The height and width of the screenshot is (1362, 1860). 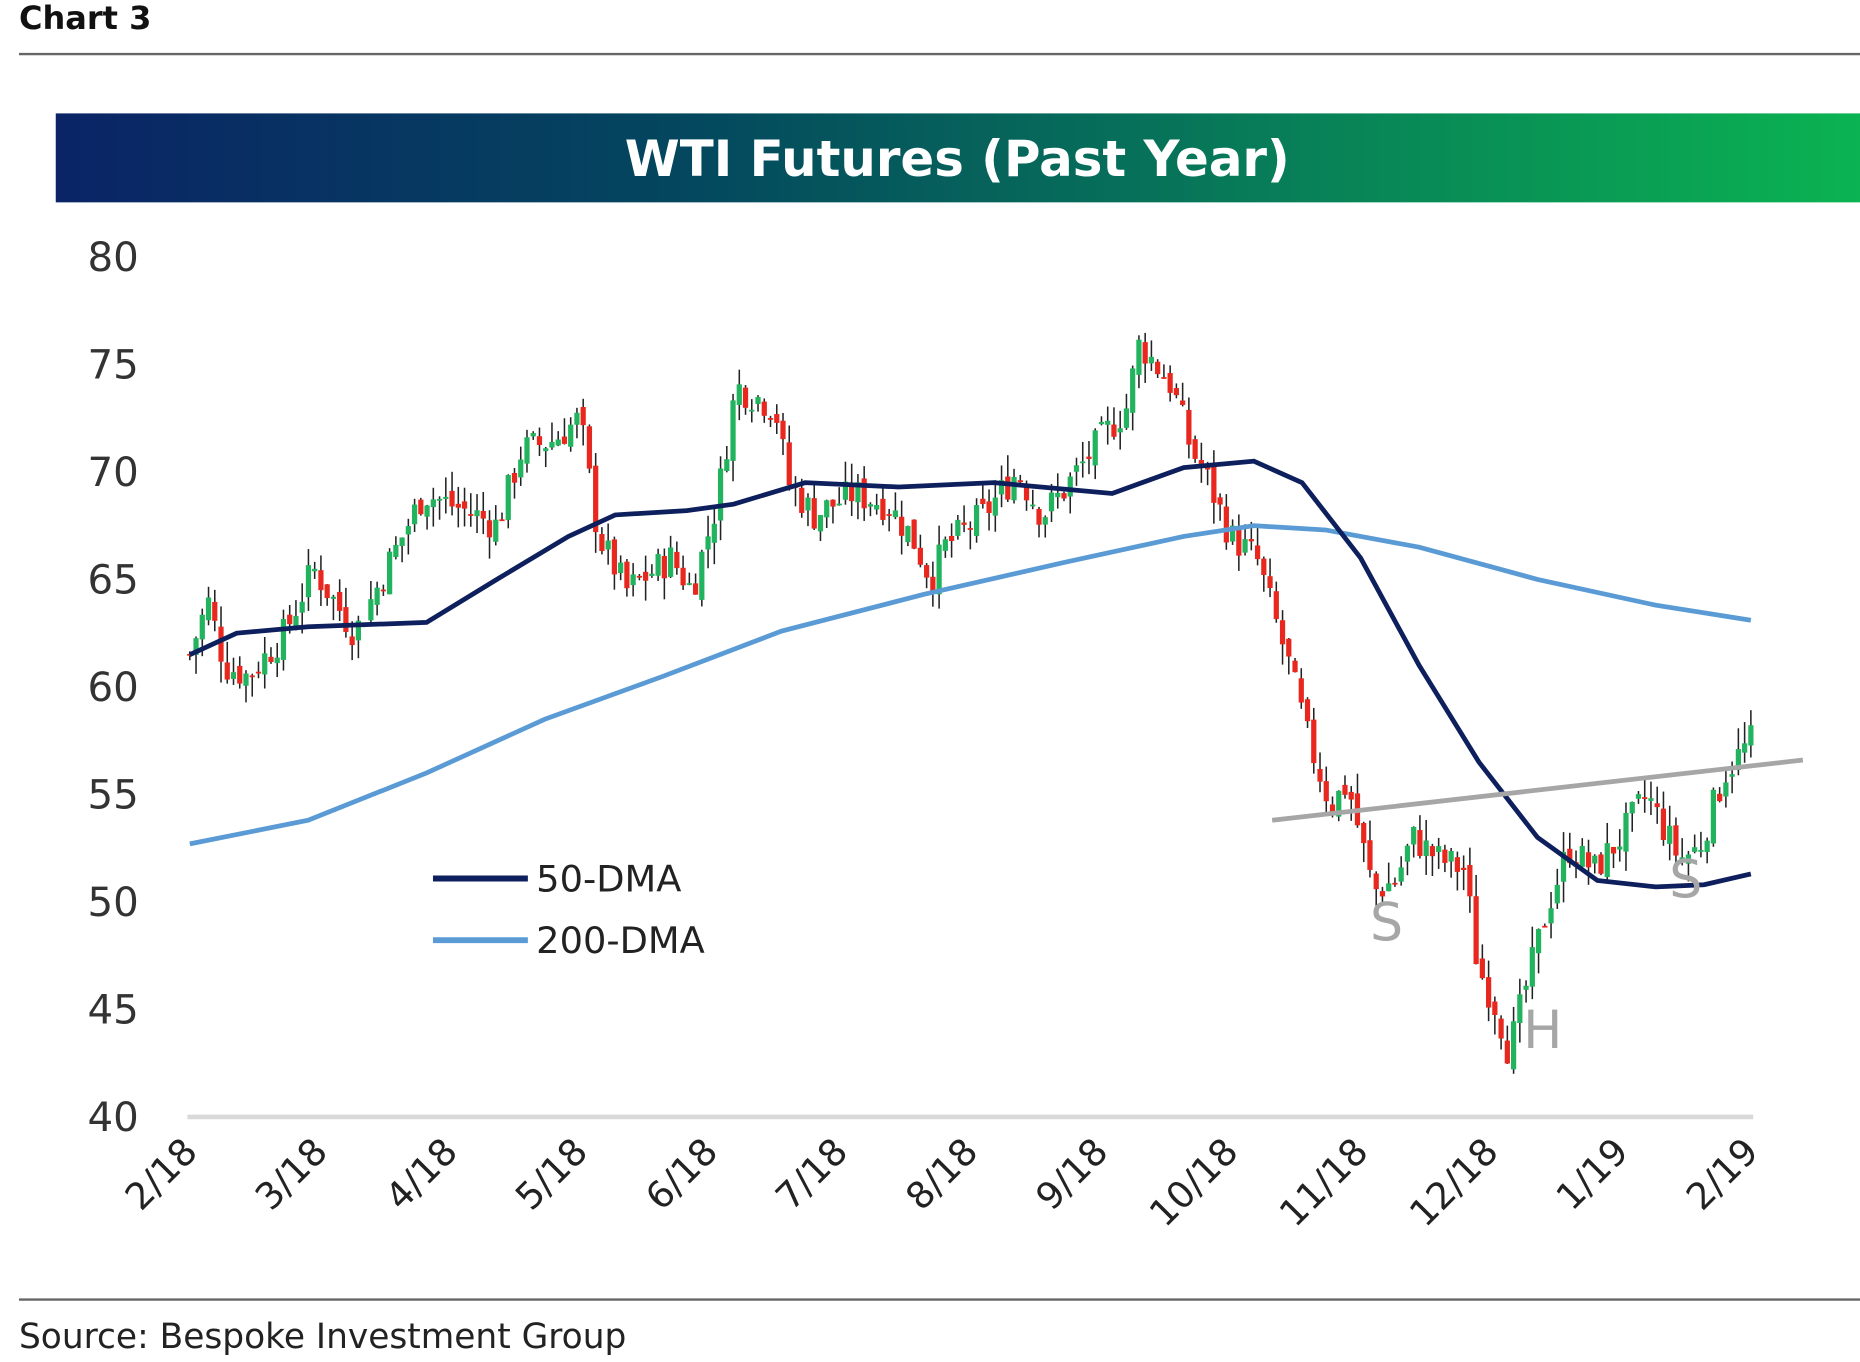 What do you see at coordinates (112, 1117) in the screenshot?
I see `y-tick-label: 40` at bounding box center [112, 1117].